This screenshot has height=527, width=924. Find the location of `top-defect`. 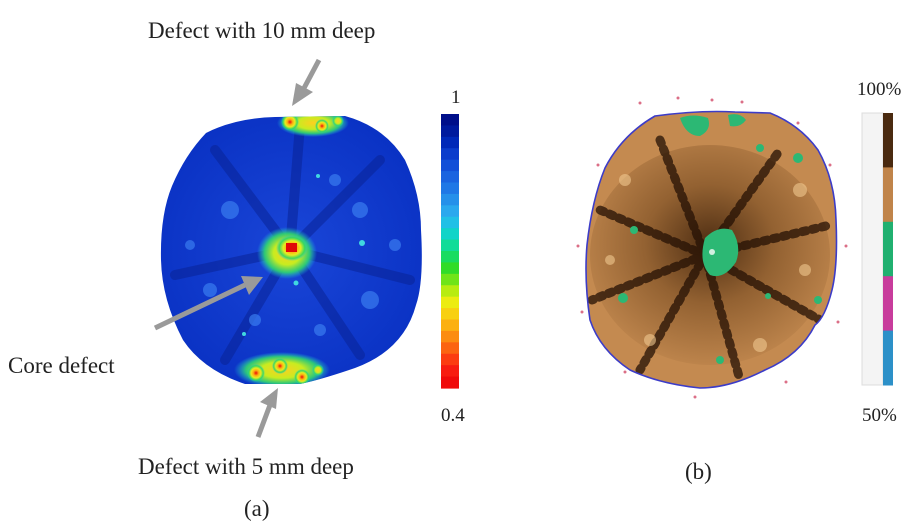

top-defect is located at coordinates (313, 126).